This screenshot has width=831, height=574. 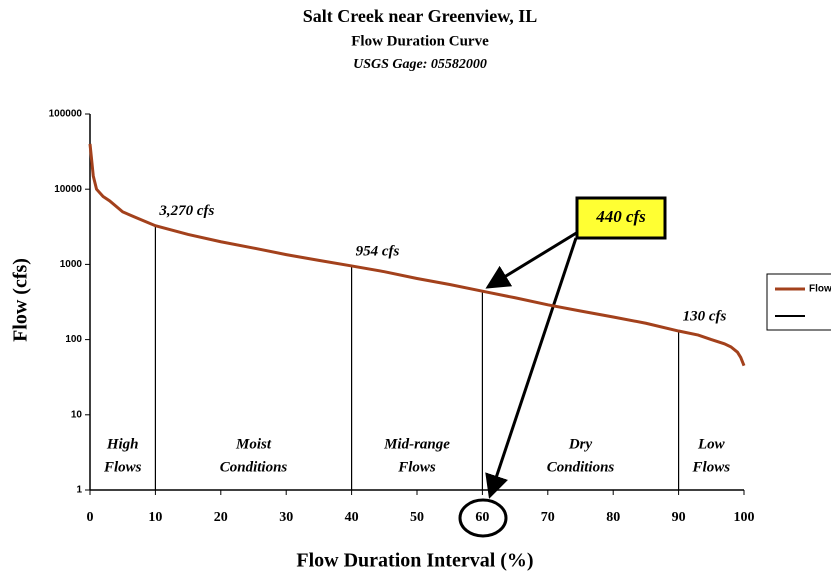 What do you see at coordinates (186, 211) in the screenshot?
I see `annotation-label: 3,270 cfs` at bounding box center [186, 211].